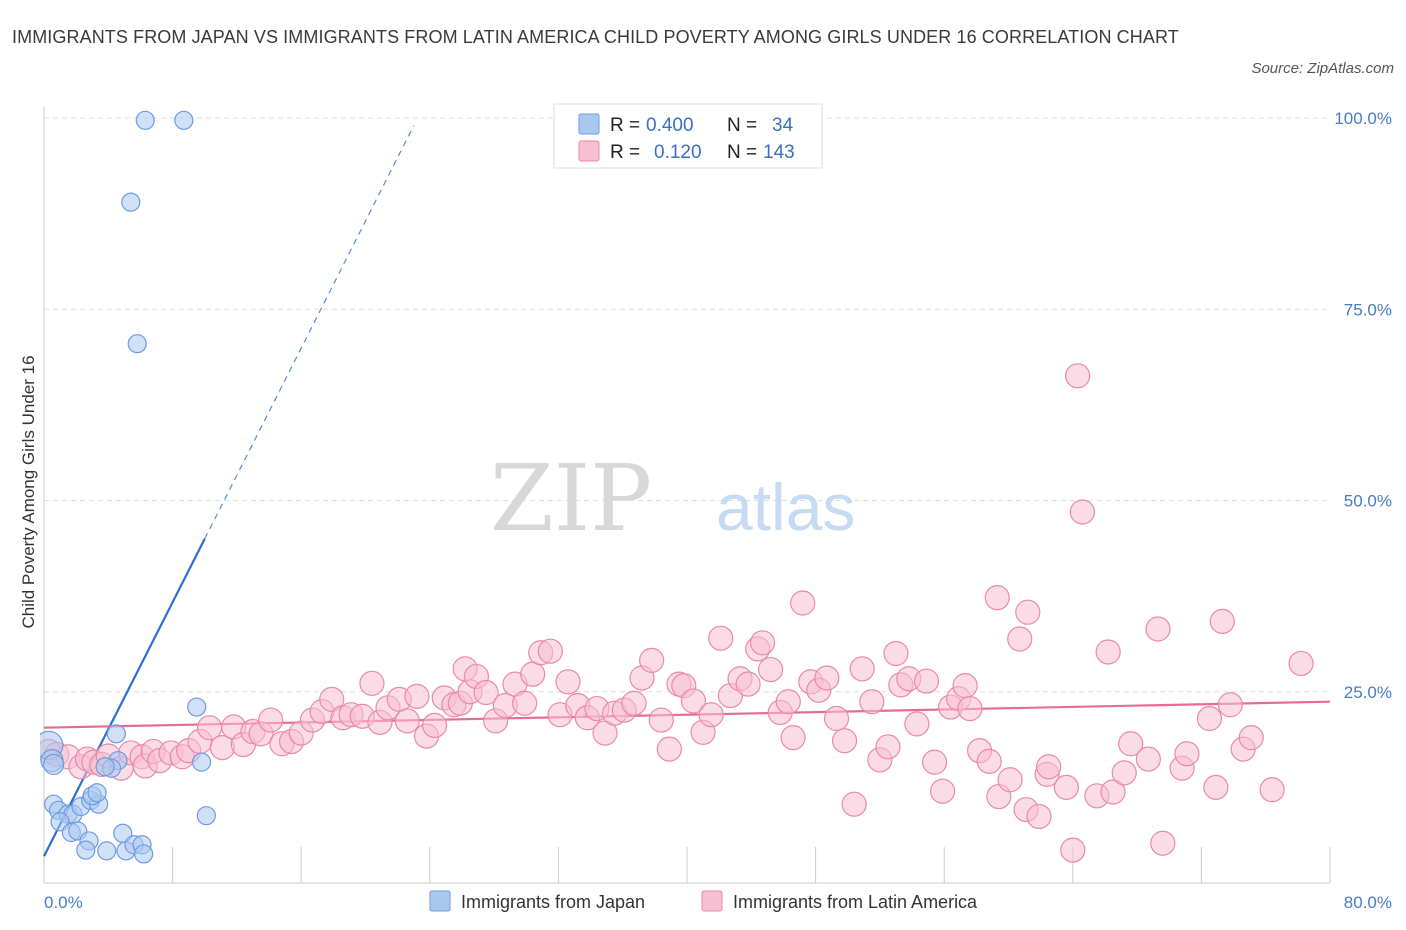 The width and height of the screenshot is (1406, 930). Describe the element at coordinates (785, 507) in the screenshot. I see `watermark-atlas: atlas` at that location.